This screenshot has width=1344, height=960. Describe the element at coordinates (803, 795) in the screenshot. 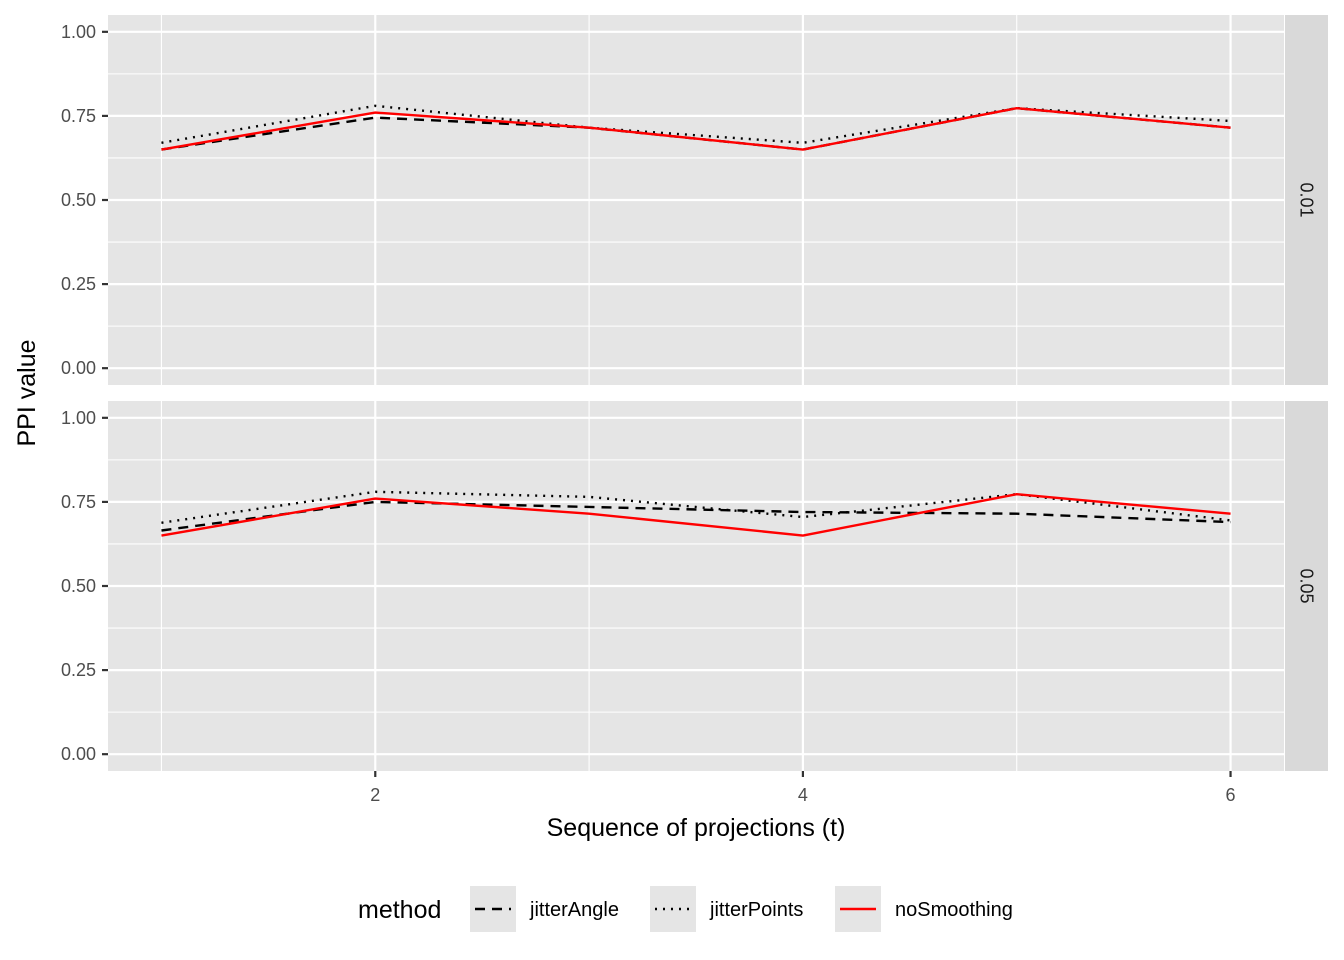

I see `x-tick-label: 4` at that location.